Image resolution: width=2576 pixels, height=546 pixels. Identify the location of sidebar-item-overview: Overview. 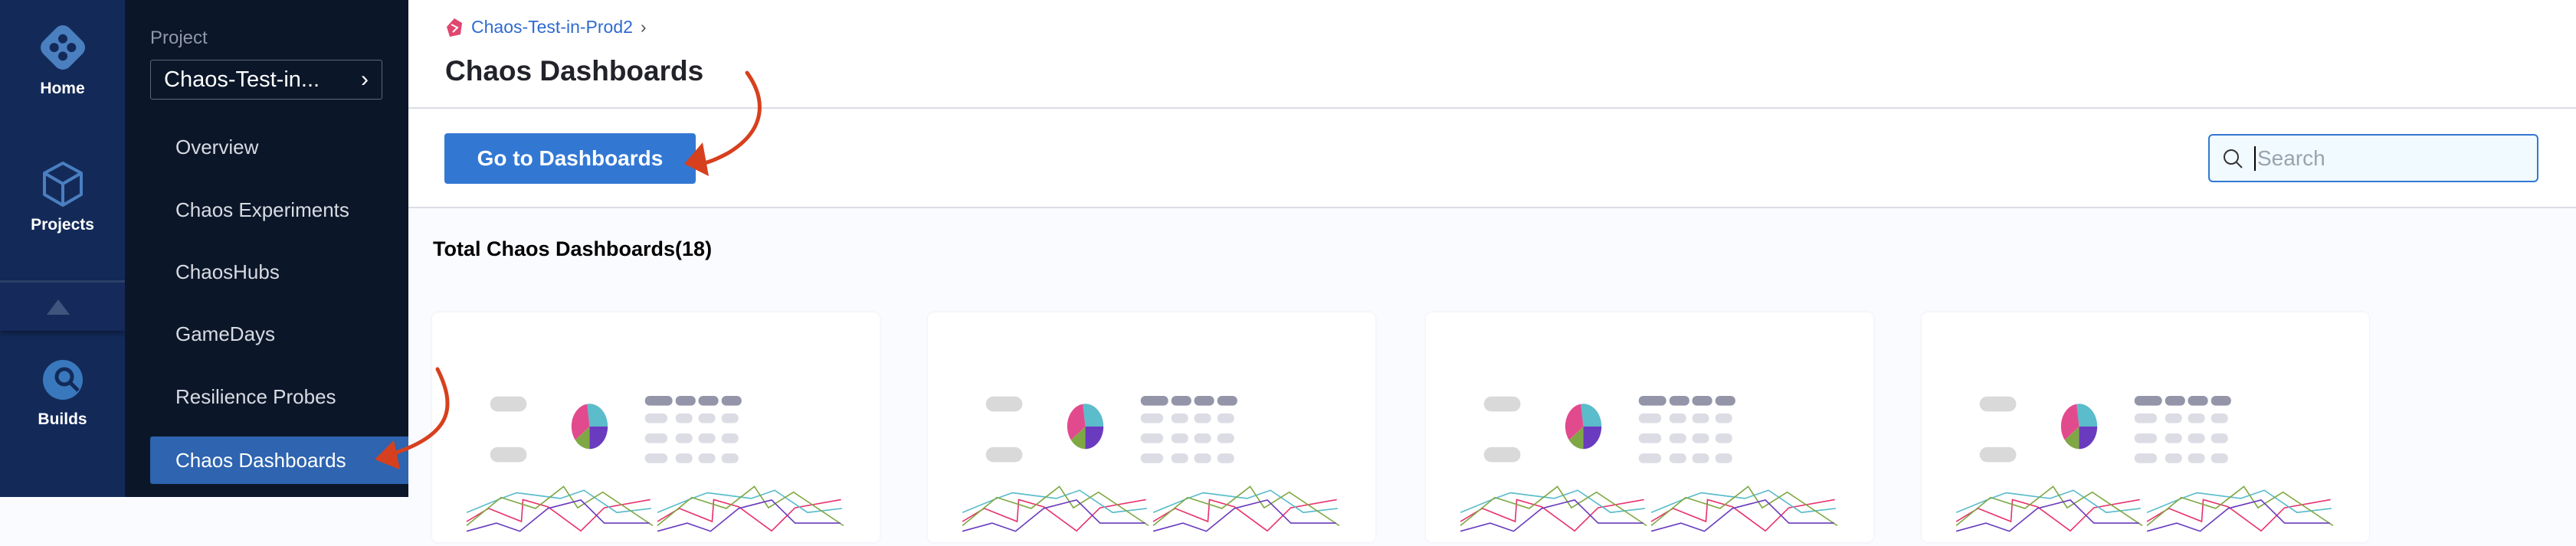
(217, 148).